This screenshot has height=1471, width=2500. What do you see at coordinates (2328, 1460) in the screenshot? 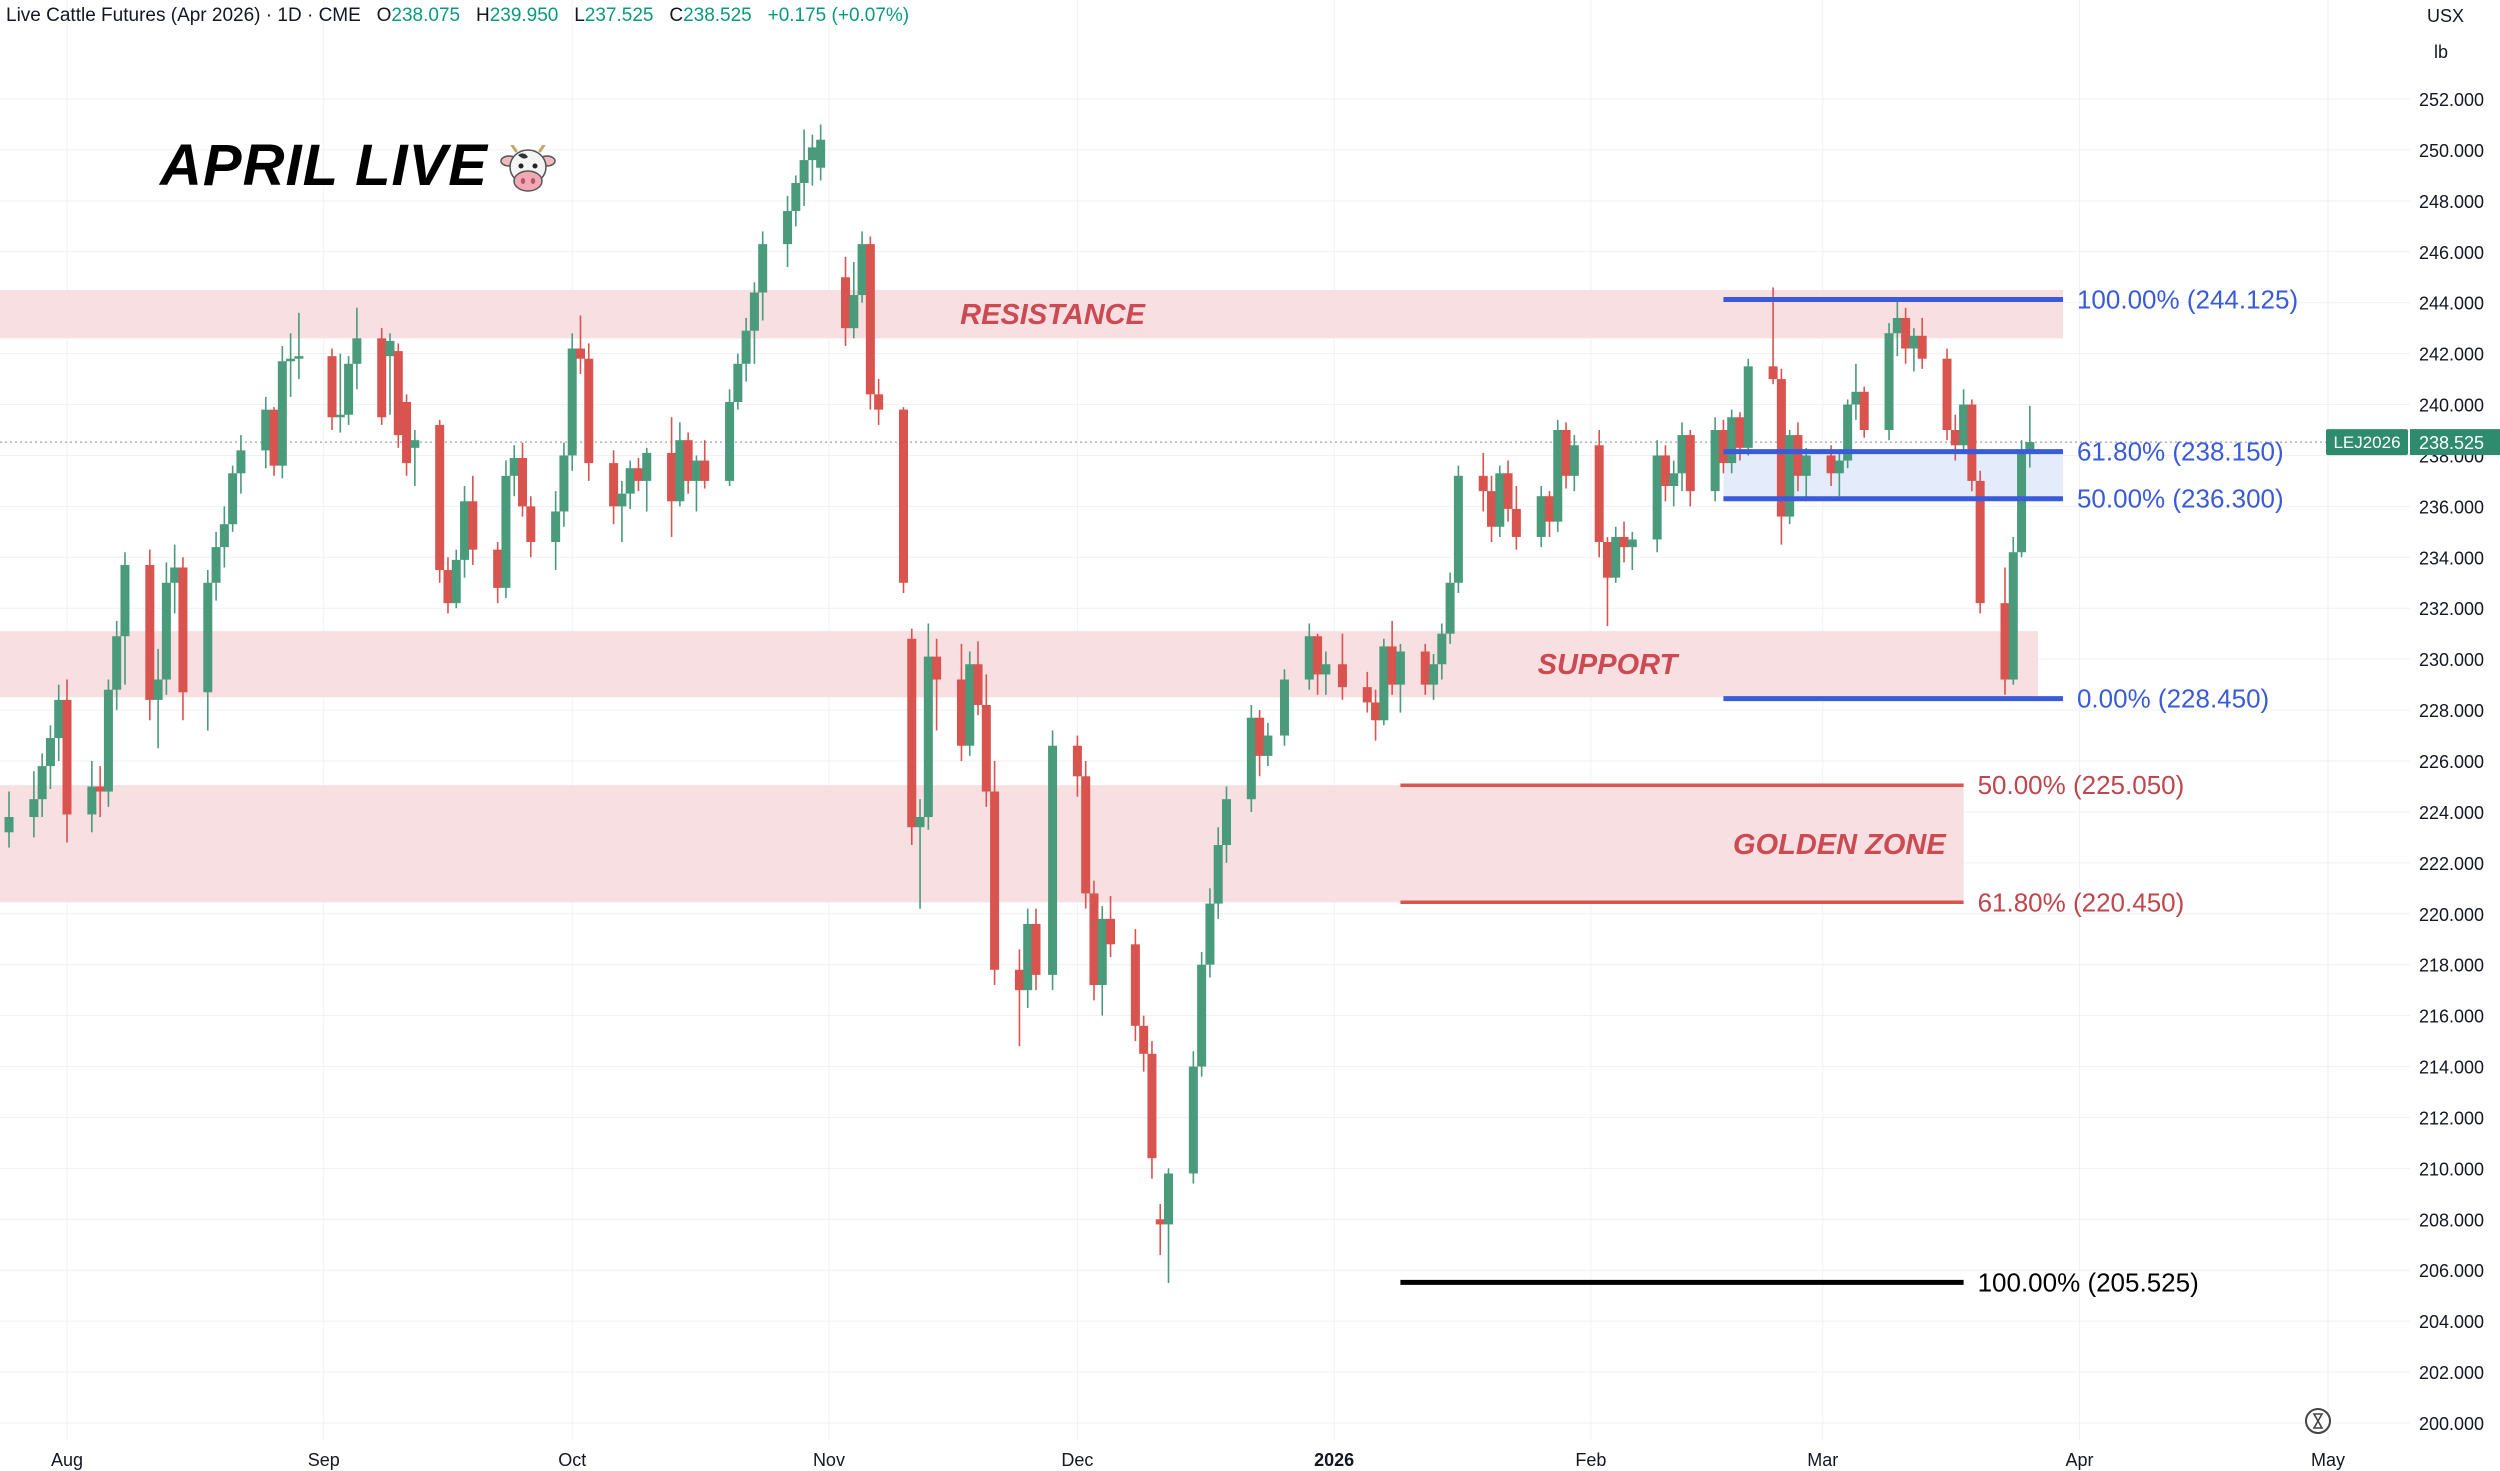
I see `time-tick-label: May` at bounding box center [2328, 1460].